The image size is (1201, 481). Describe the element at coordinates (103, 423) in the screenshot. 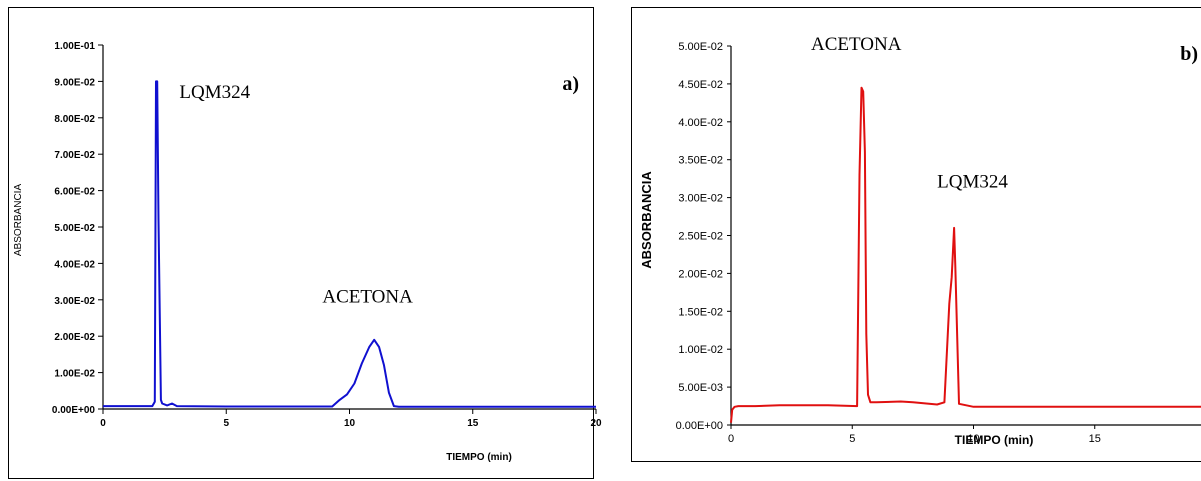

I see `x-tick-label-a: 0` at that location.